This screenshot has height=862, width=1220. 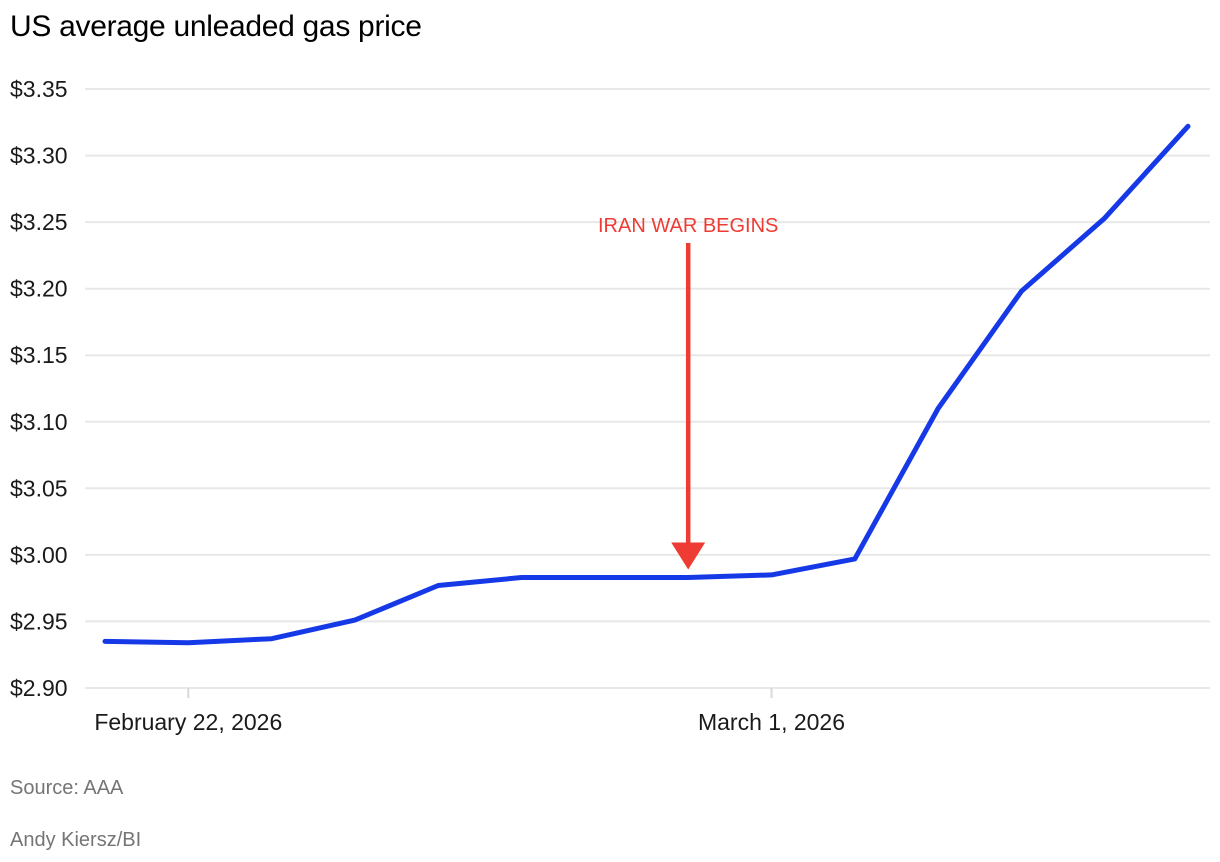 What do you see at coordinates (39, 621) in the screenshot?
I see `y-axis-label: $2.95` at bounding box center [39, 621].